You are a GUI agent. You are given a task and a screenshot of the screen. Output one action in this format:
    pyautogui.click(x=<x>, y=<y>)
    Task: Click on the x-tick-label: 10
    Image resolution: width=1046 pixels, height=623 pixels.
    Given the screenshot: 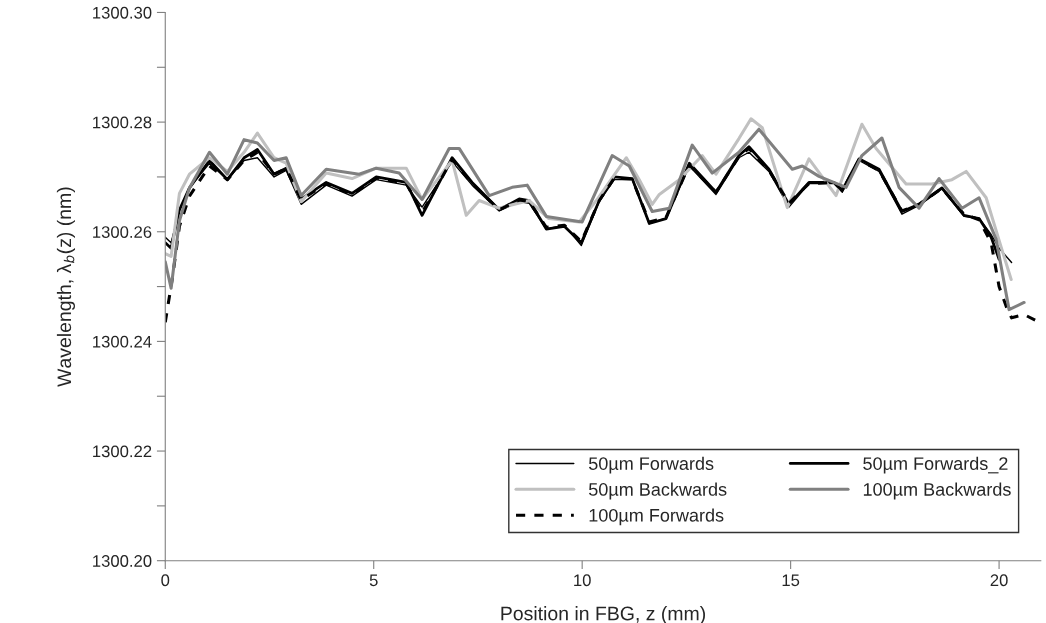 What is the action you would take?
    pyautogui.click(x=582, y=580)
    